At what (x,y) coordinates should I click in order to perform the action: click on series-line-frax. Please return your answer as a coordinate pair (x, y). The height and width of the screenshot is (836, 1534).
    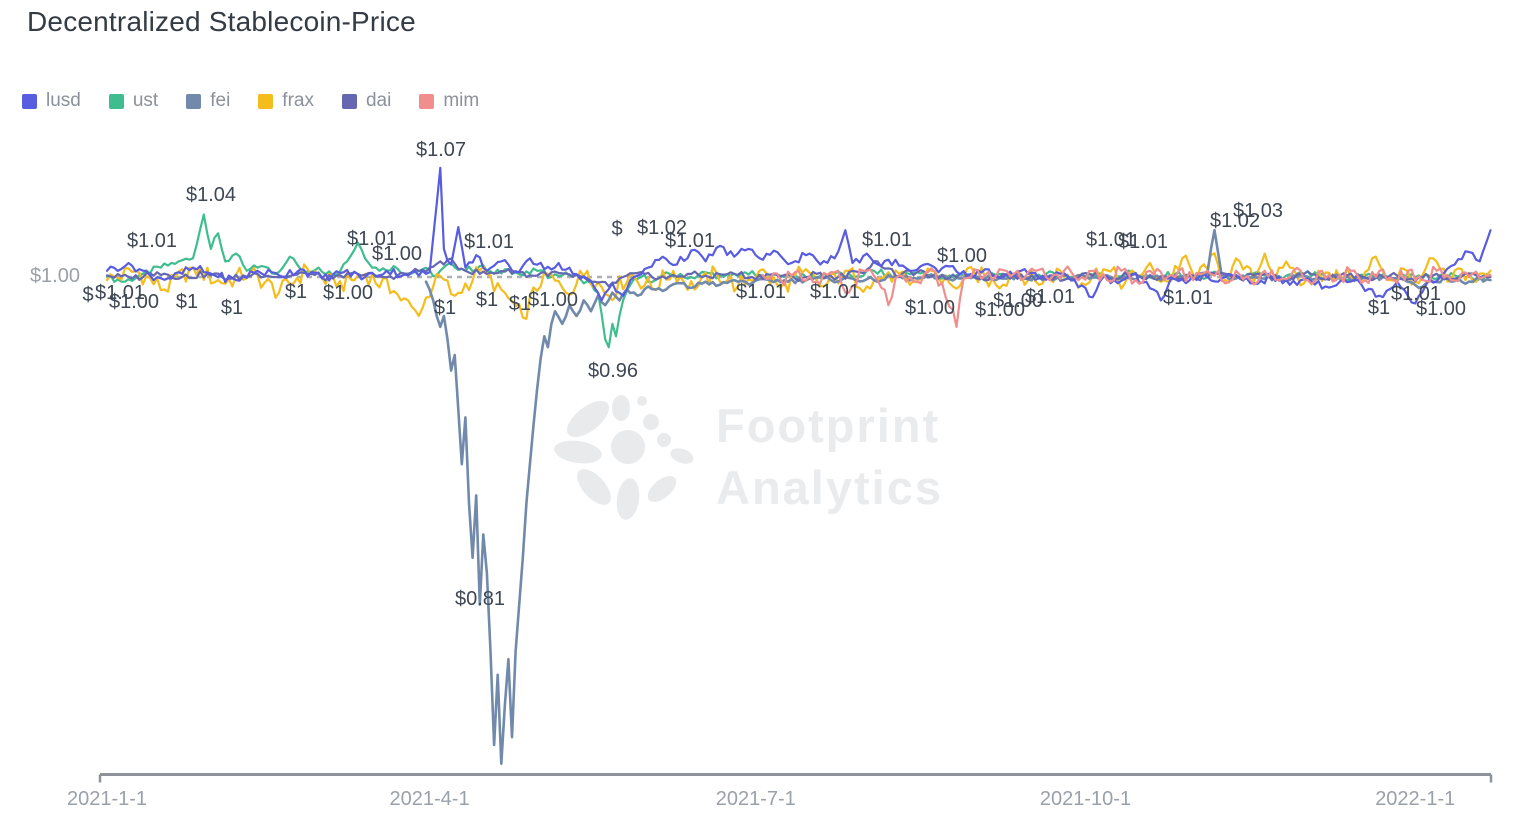
    Looking at the image, I should click on (798, 286).